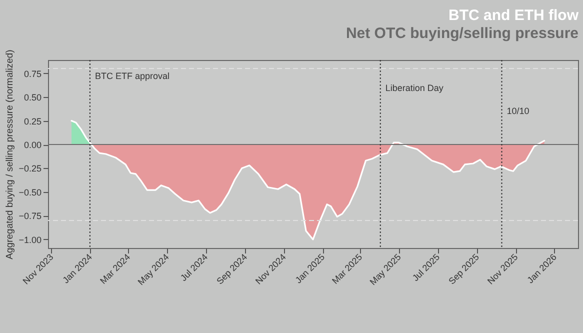 This screenshot has width=583, height=333. What do you see at coordinates (414, 88) in the screenshot?
I see `ref-line-label: Liberation Day` at bounding box center [414, 88].